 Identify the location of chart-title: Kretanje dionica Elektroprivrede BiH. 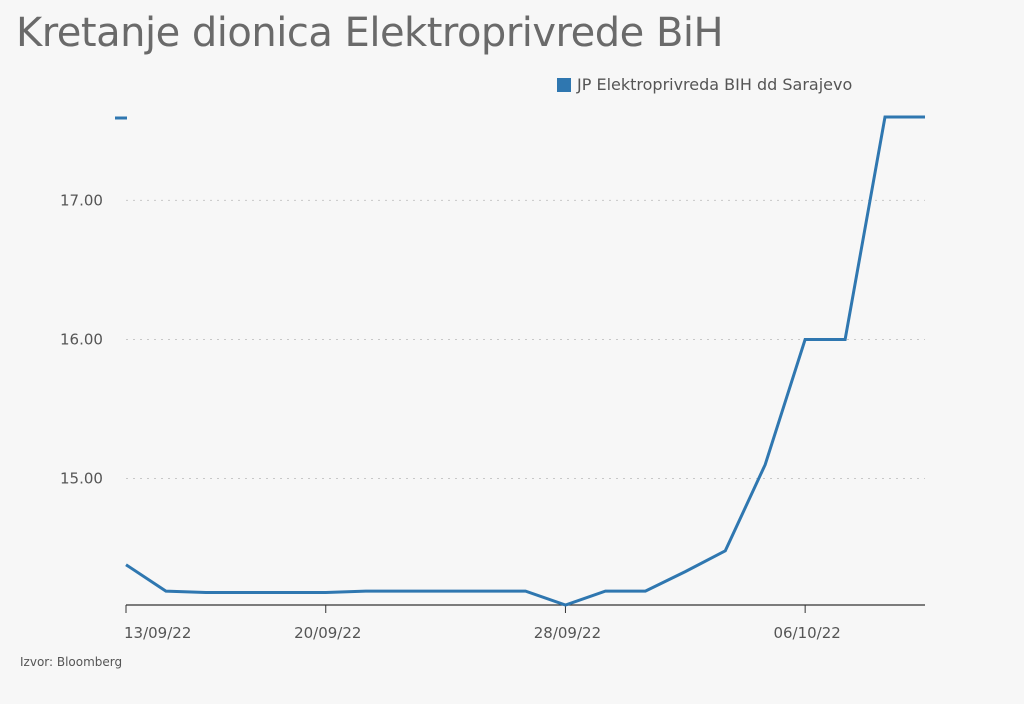
(370, 33).